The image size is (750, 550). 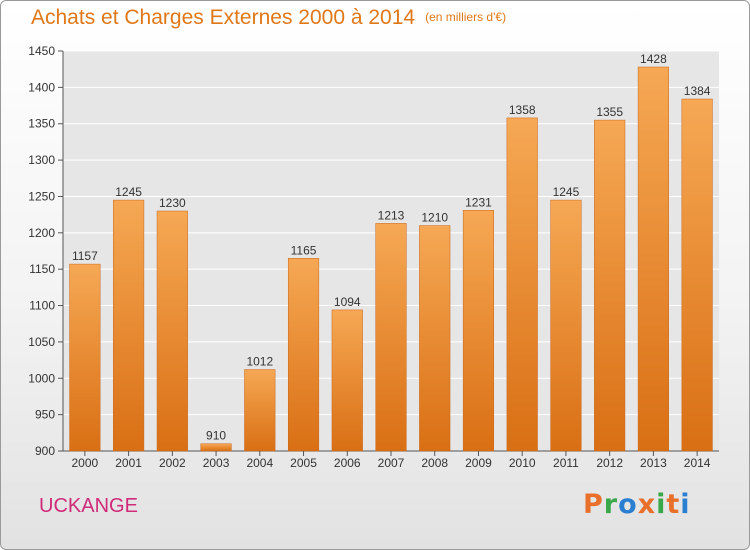 I want to click on data-label-2001: 1245, so click(x=128, y=192).